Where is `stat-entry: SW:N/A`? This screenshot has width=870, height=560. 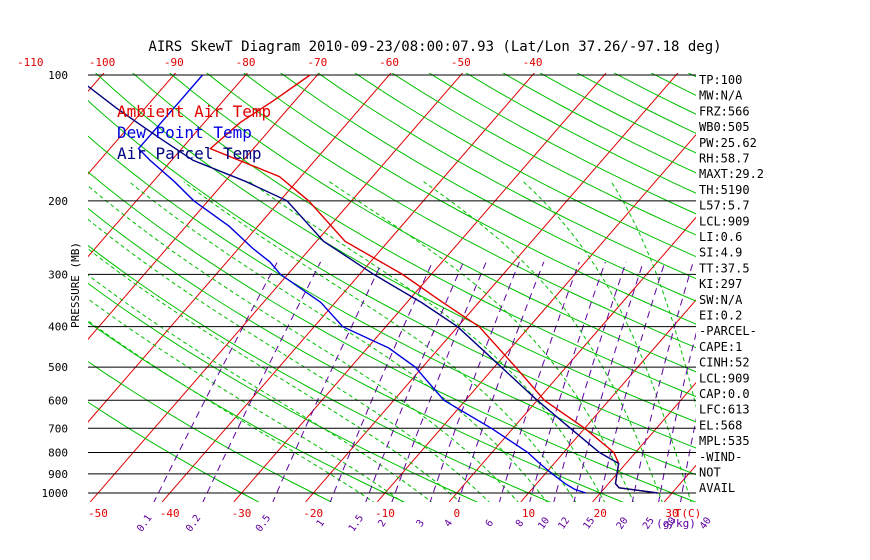 stat-entry: SW:N/A is located at coordinates (721, 300).